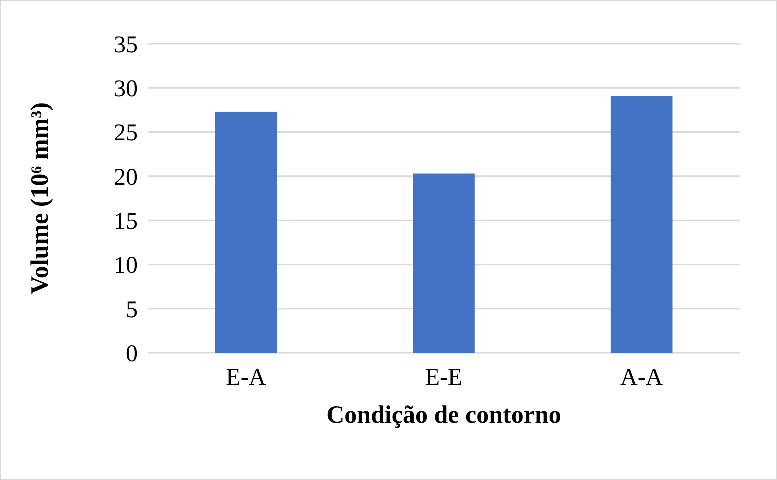 Image resolution: width=777 pixels, height=480 pixels. Describe the element at coordinates (126, 45) in the screenshot. I see `y-tick-label: 35` at that location.